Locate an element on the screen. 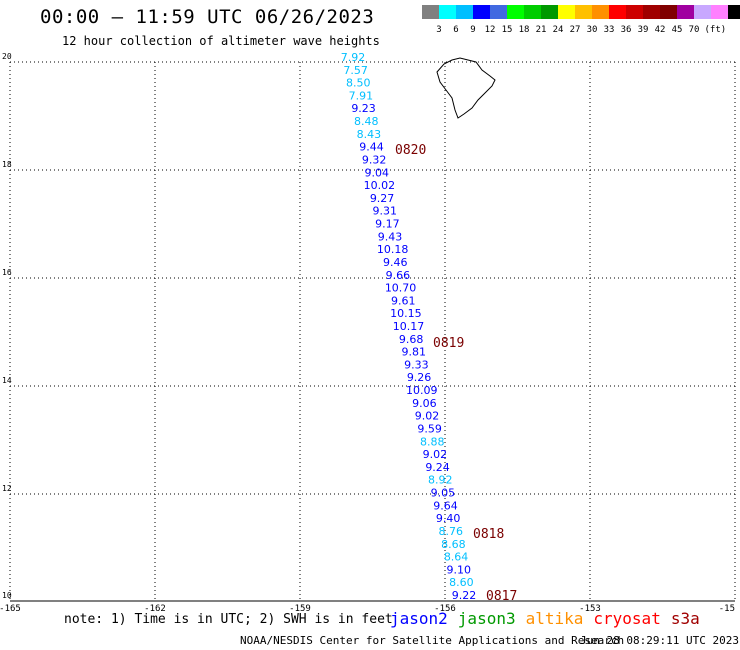 This screenshot has height=650, width=740. pass-time-label: 0817 is located at coordinates (501, 596).